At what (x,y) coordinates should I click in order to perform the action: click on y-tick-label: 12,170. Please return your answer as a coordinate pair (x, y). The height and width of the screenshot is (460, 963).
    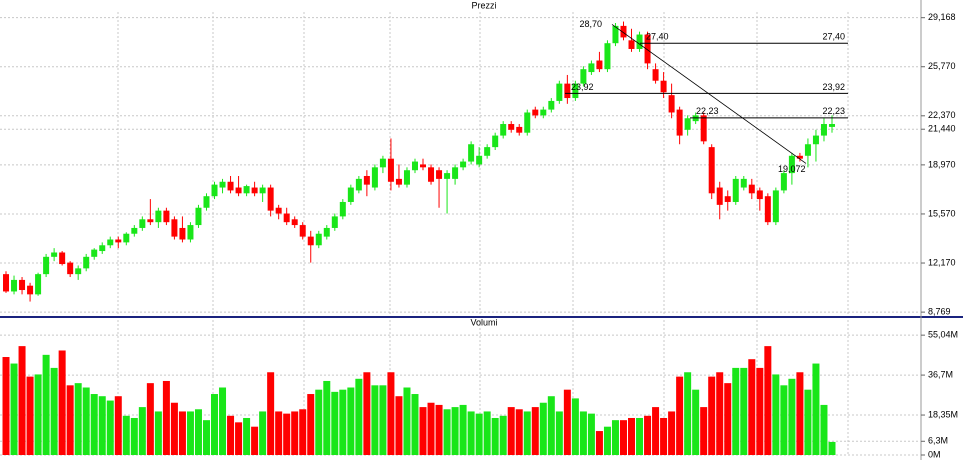
    Looking at the image, I should click on (942, 262).